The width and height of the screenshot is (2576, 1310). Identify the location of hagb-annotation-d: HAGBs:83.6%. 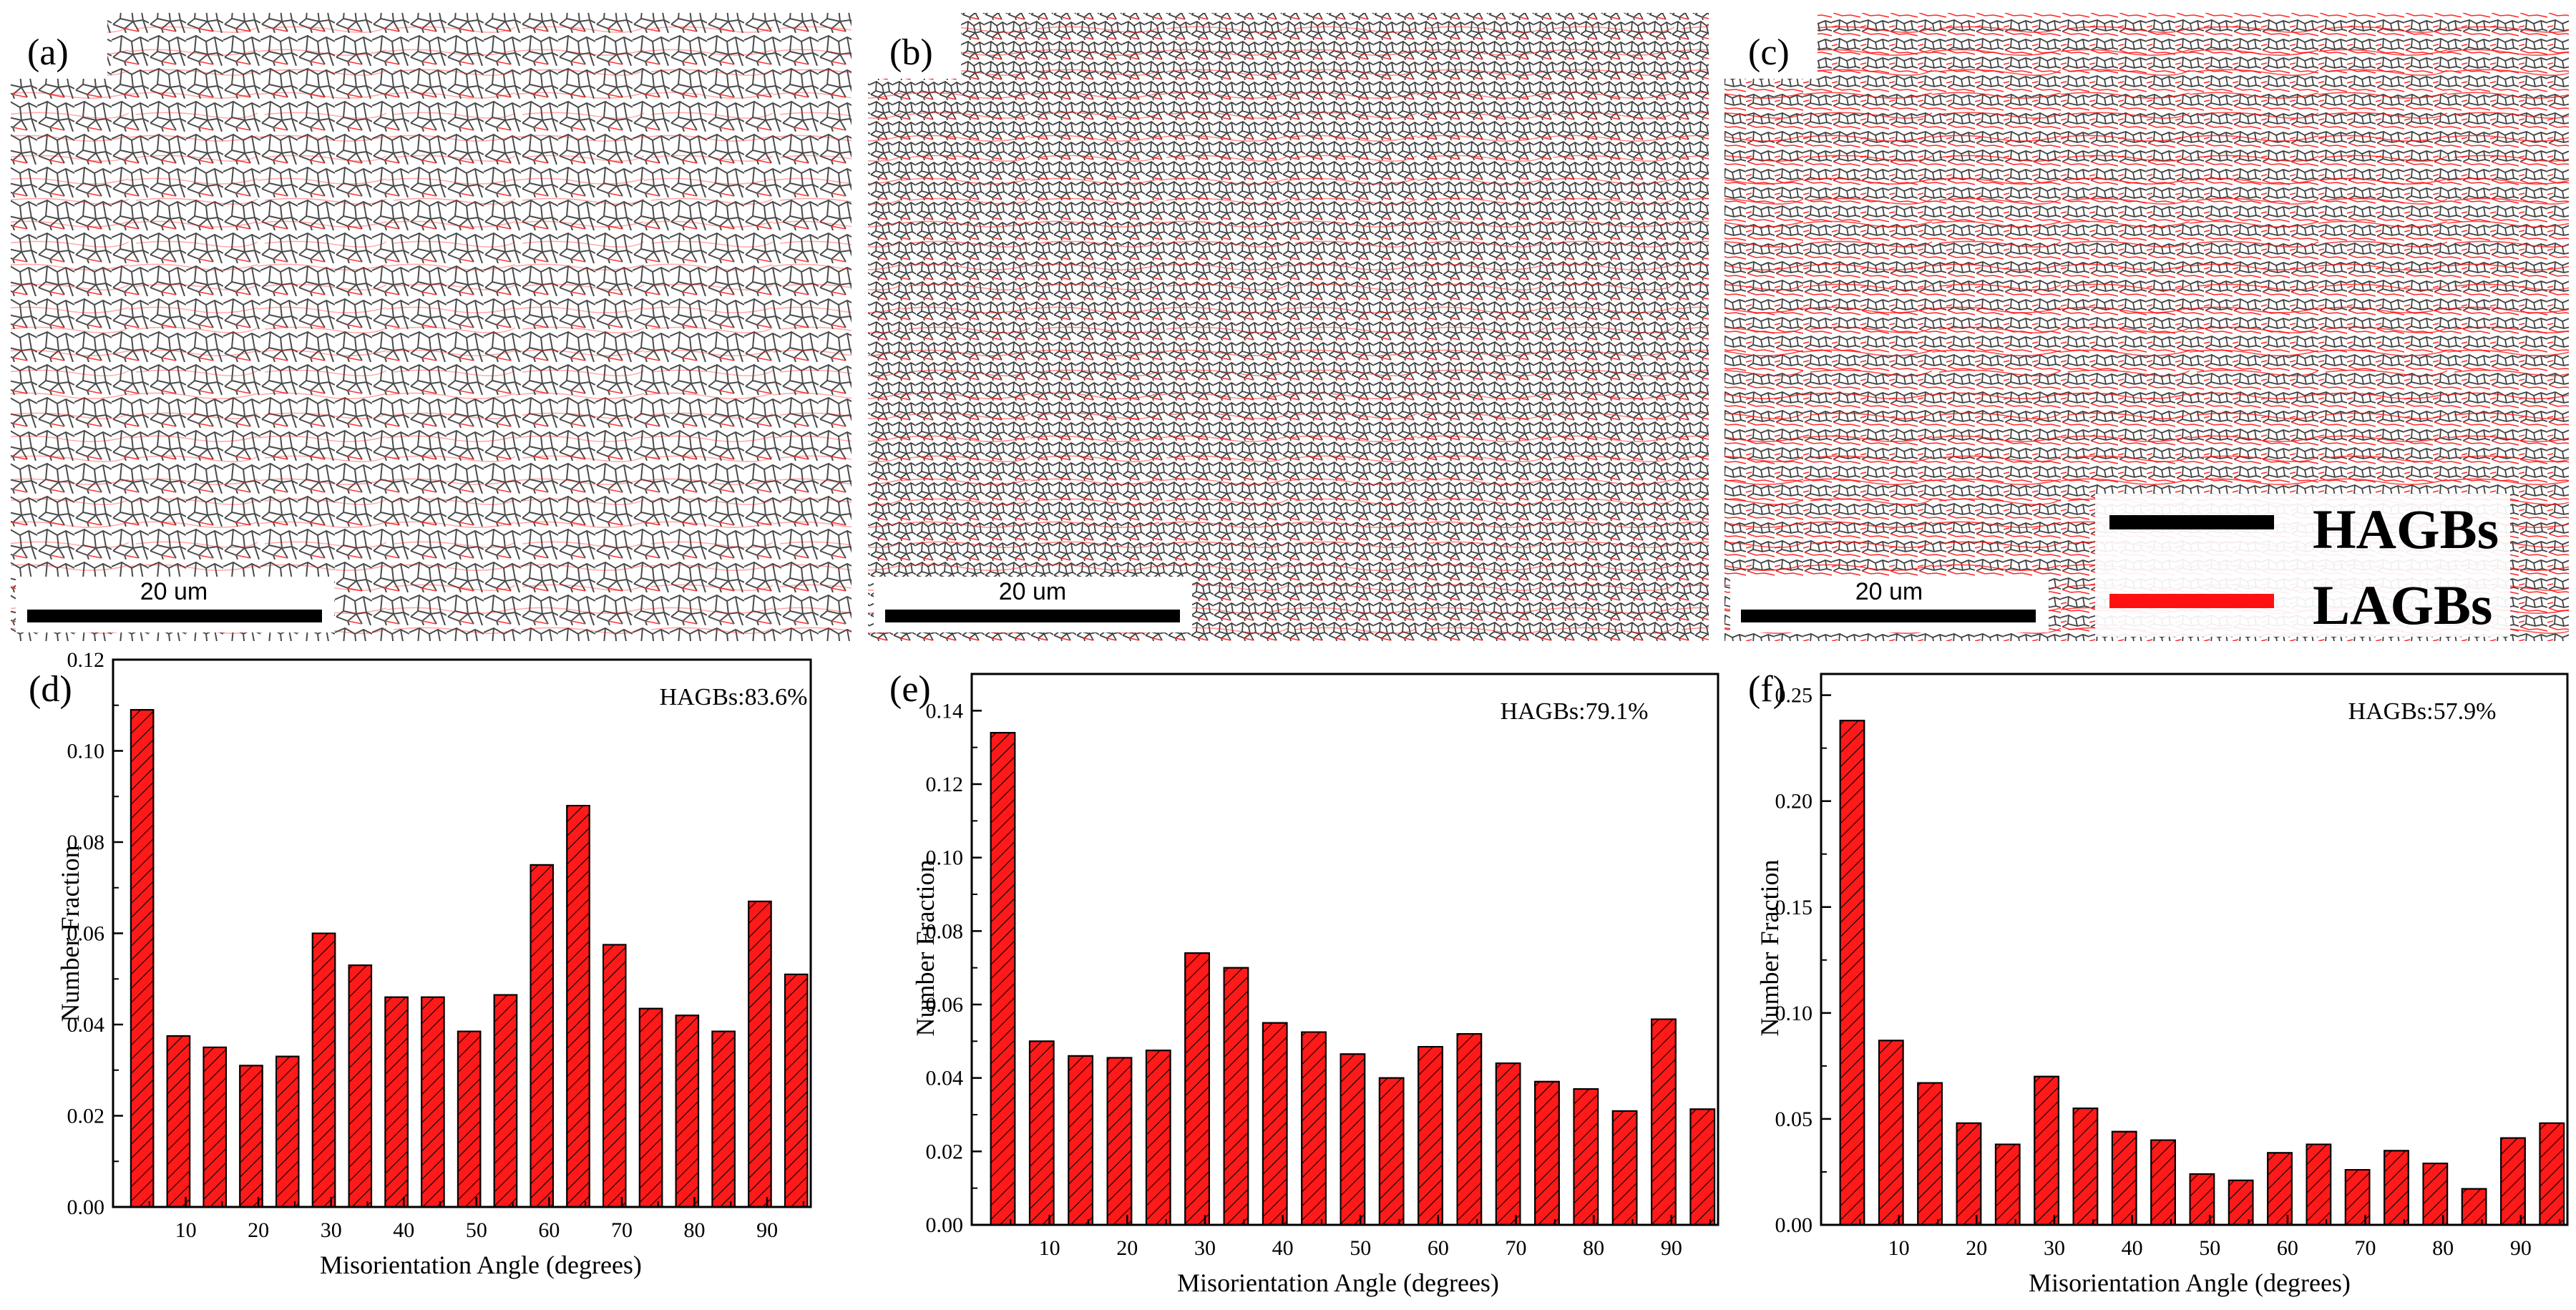
(734, 697).